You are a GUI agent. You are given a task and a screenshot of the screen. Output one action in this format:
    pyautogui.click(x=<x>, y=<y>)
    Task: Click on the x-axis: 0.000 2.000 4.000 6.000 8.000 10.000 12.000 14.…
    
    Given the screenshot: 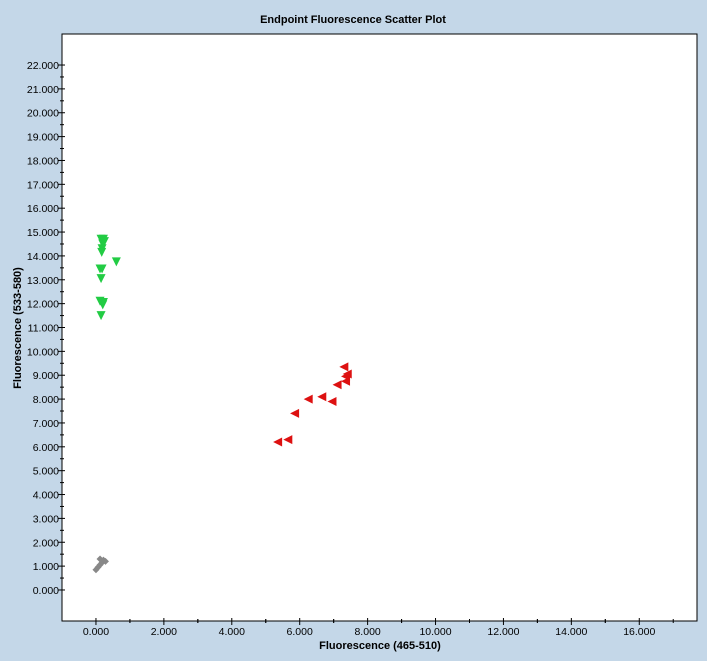 What is the action you would take?
    pyautogui.click(x=378, y=628)
    